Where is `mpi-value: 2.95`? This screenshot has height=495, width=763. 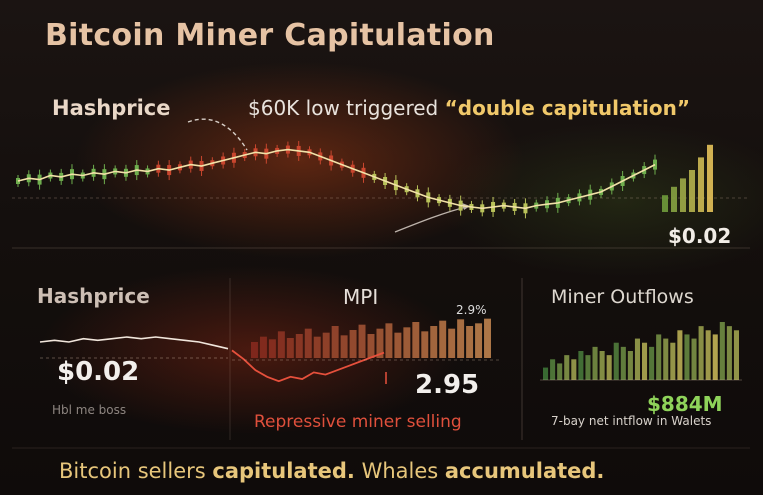
mpi-value: 2.95 is located at coordinates (447, 385).